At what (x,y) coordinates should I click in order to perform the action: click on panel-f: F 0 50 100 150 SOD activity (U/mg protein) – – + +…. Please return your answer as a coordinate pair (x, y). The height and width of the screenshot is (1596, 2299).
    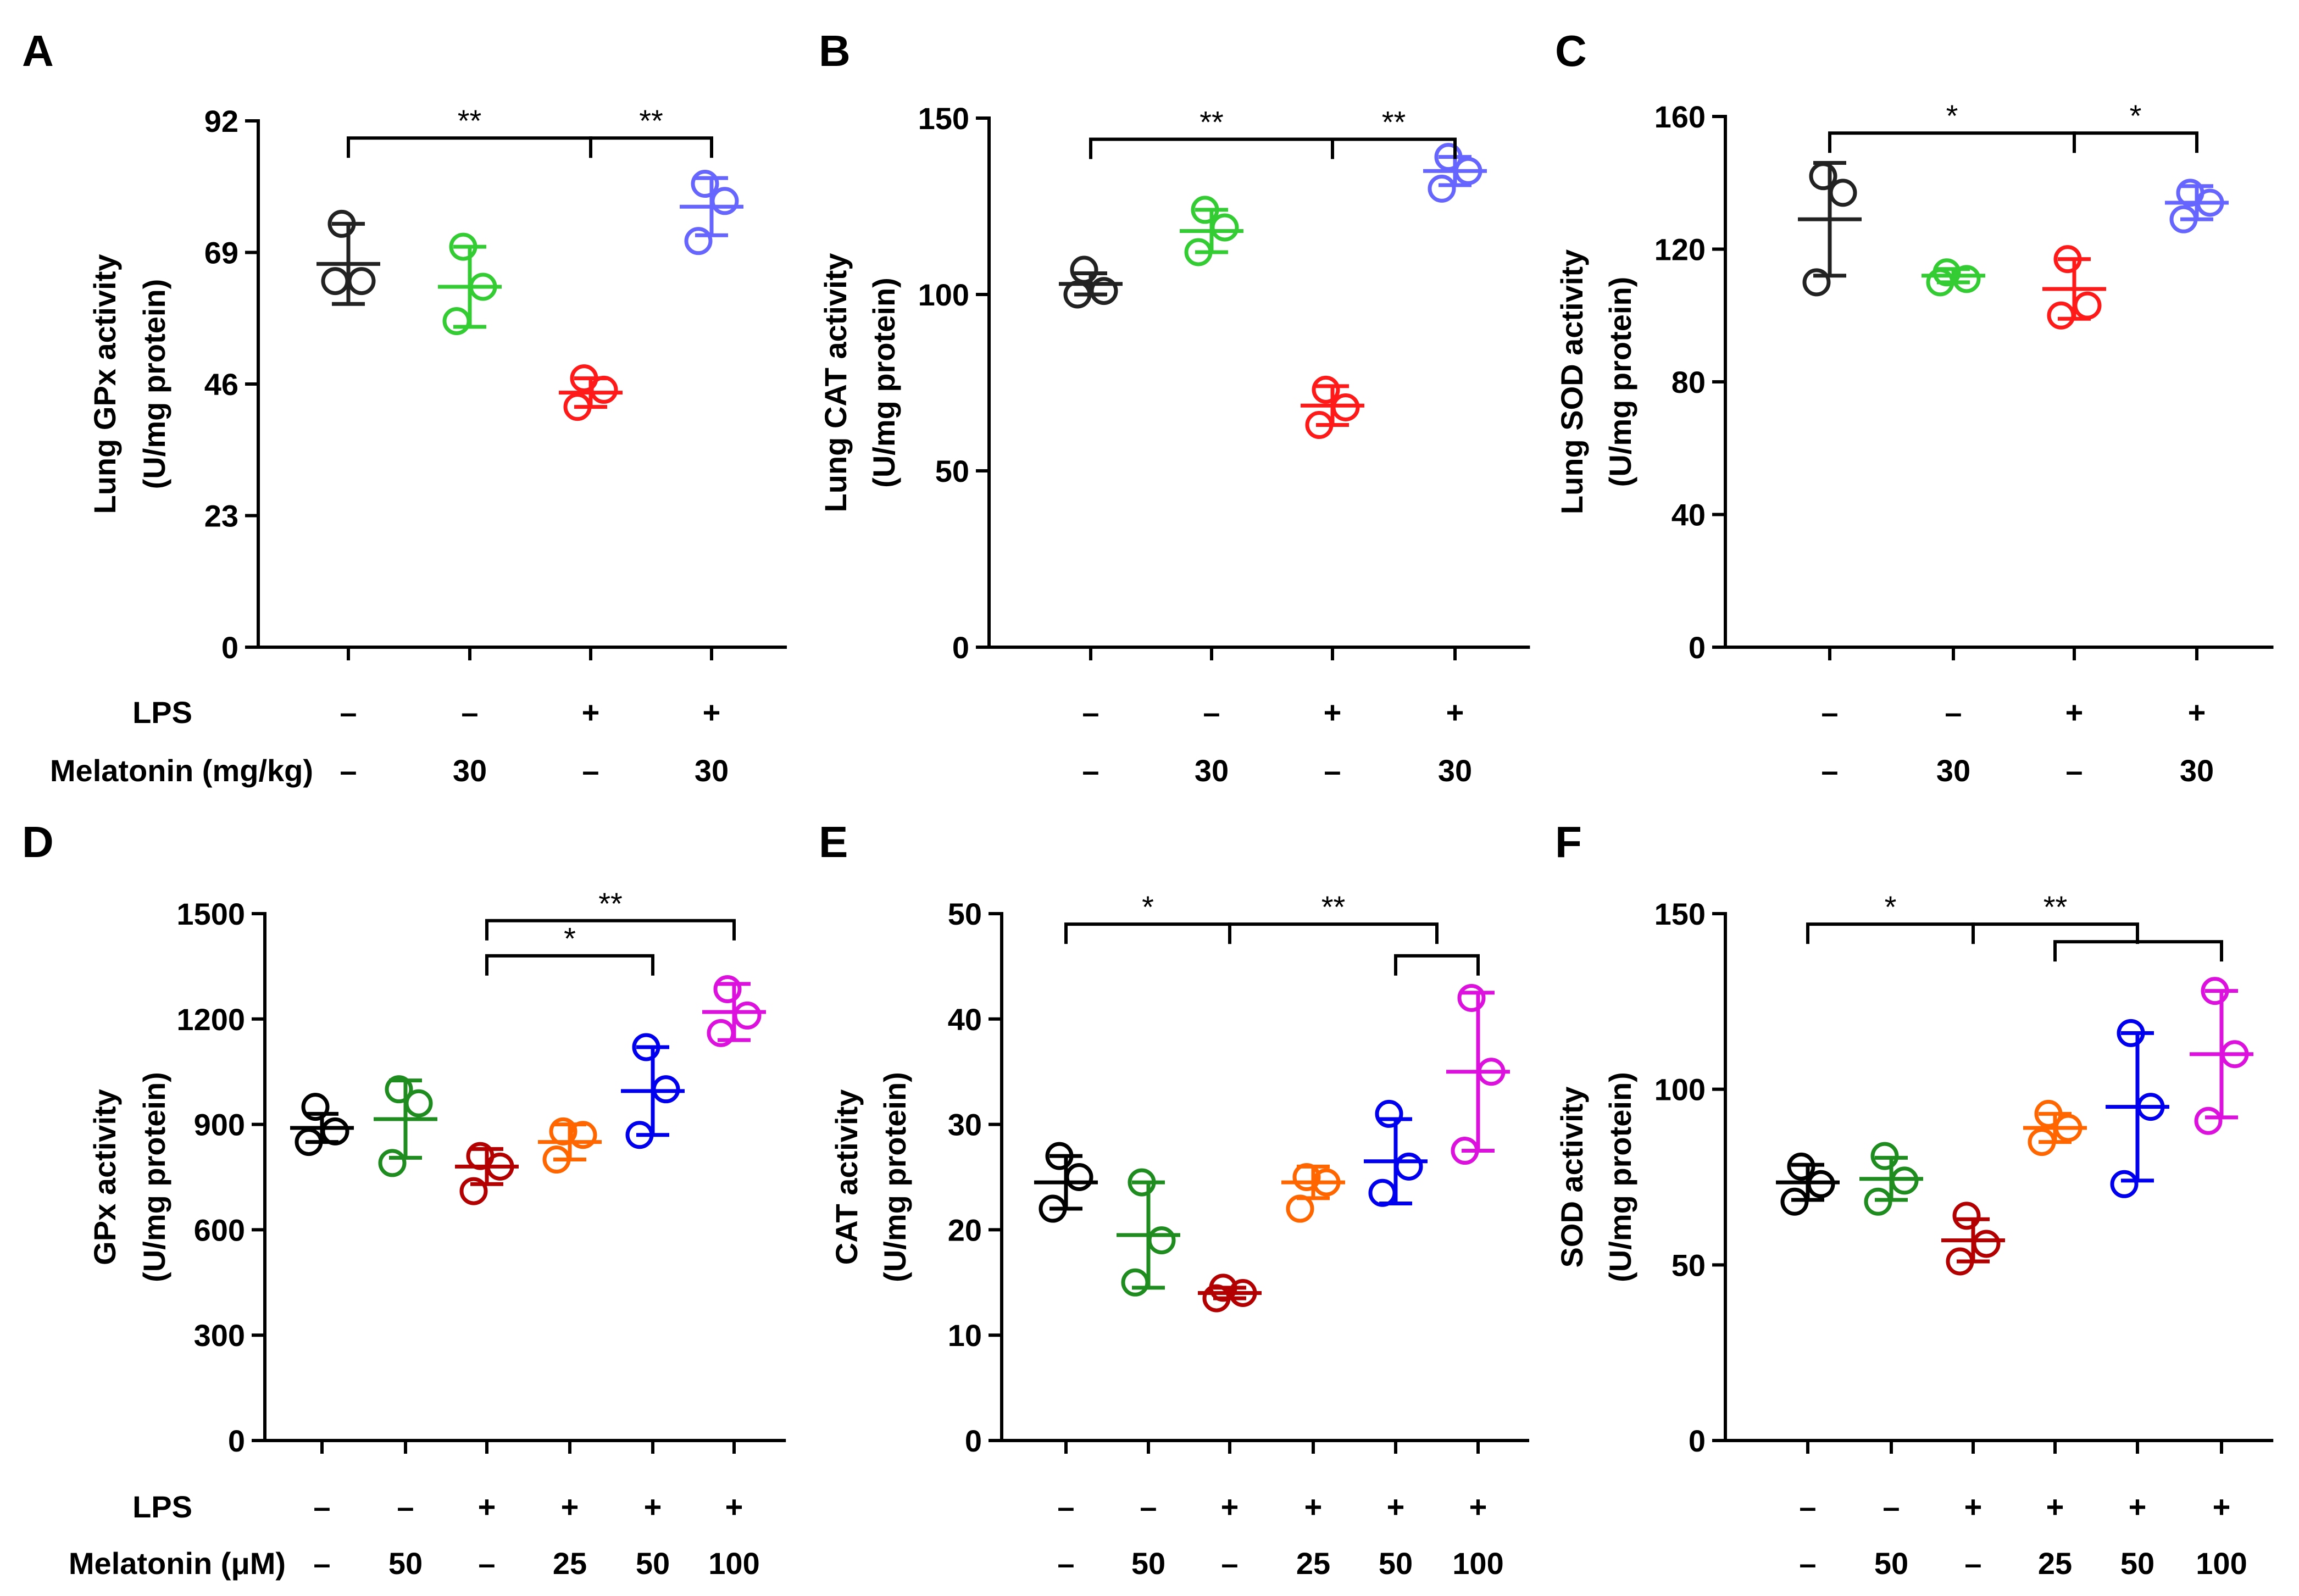
    Looking at the image, I should click on (1914, 1199).